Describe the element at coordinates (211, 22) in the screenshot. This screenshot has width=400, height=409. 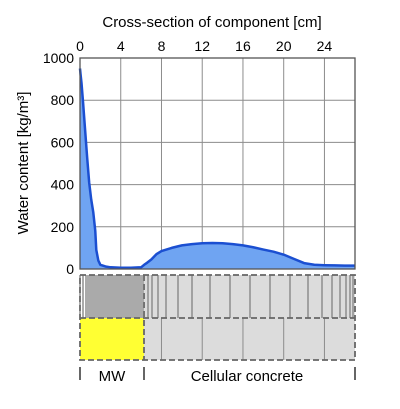
I see `x-axis-title: Cross-section of component [cm]` at that location.